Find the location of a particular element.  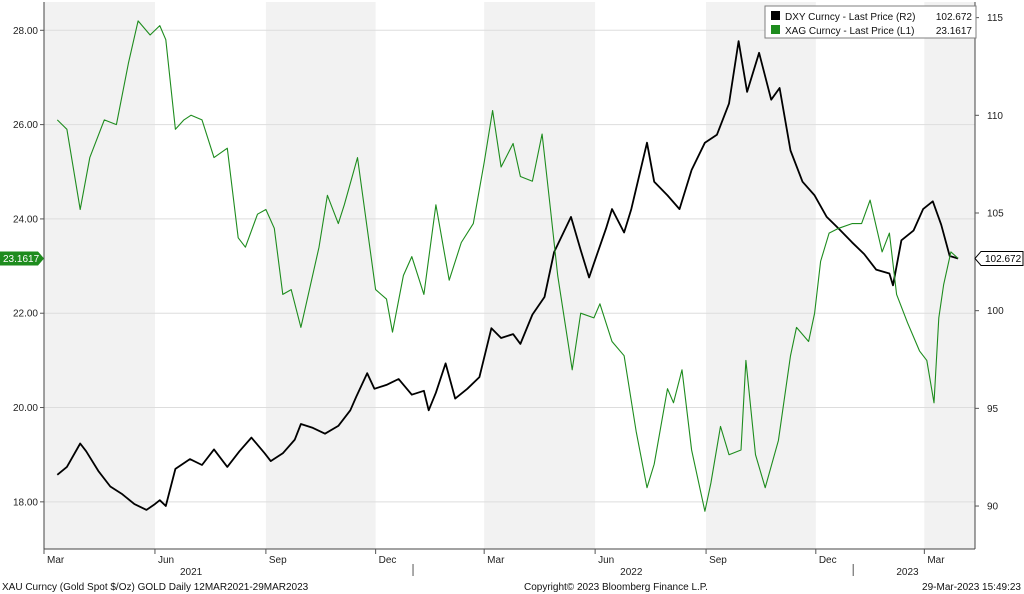

right-tick-label: 105 is located at coordinates (995, 213).